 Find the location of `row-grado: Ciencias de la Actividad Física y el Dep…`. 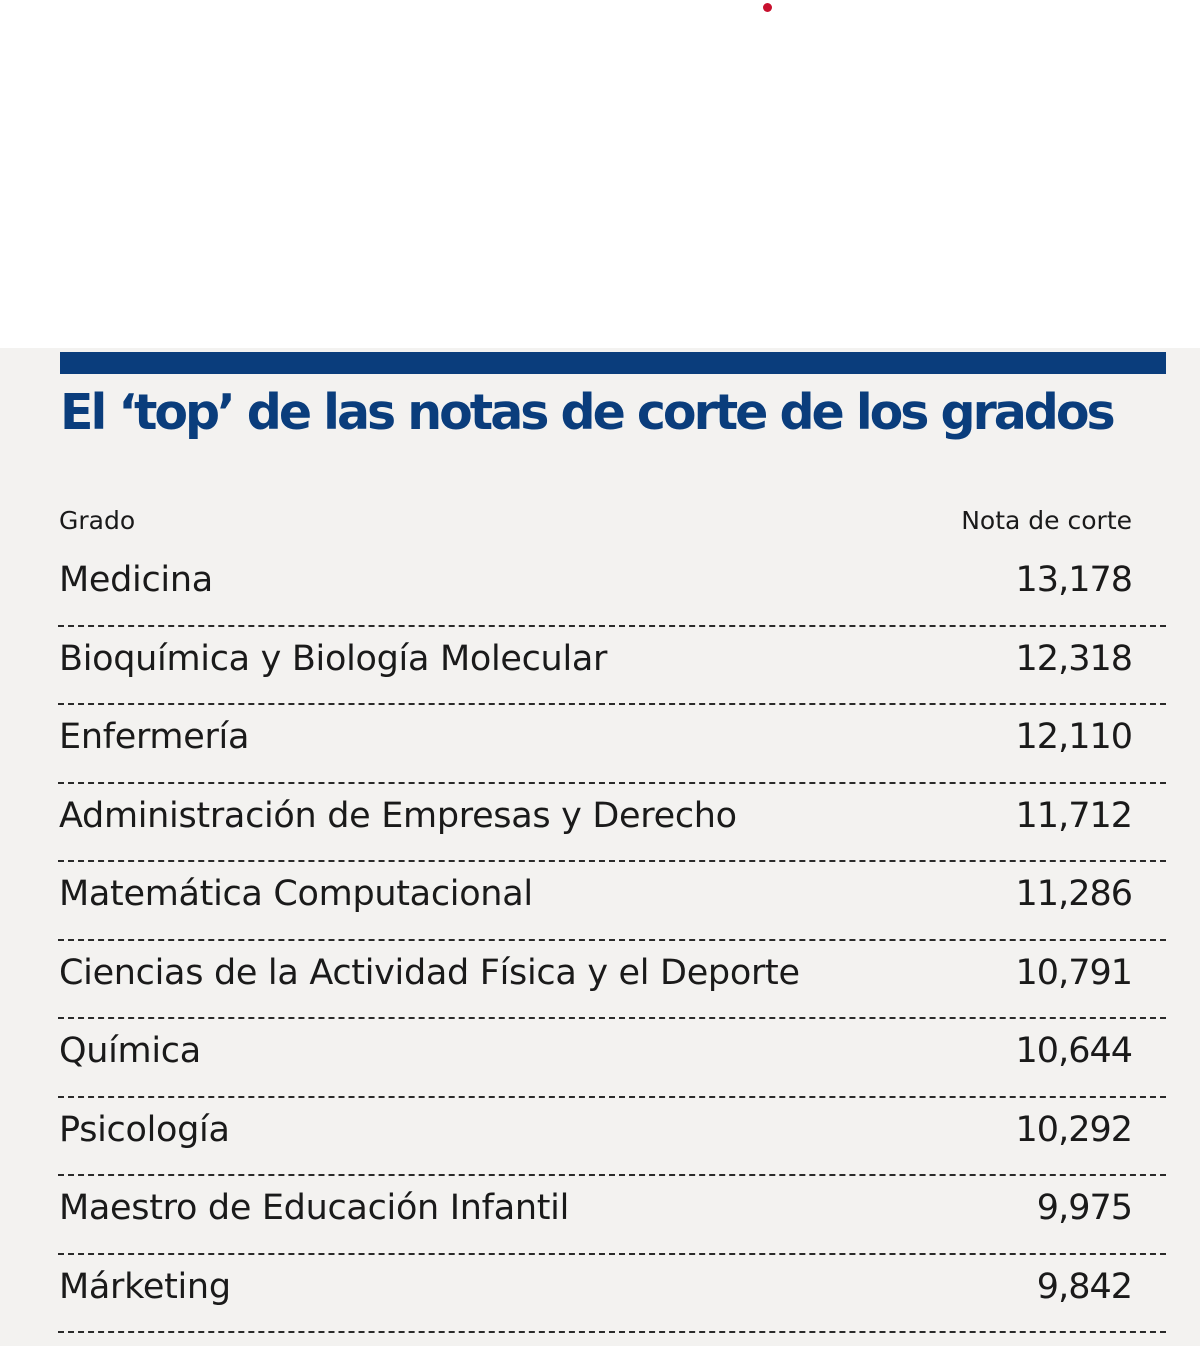

row-grado: Ciencias de la Actividad Física y el Dep… is located at coordinates (429, 972).